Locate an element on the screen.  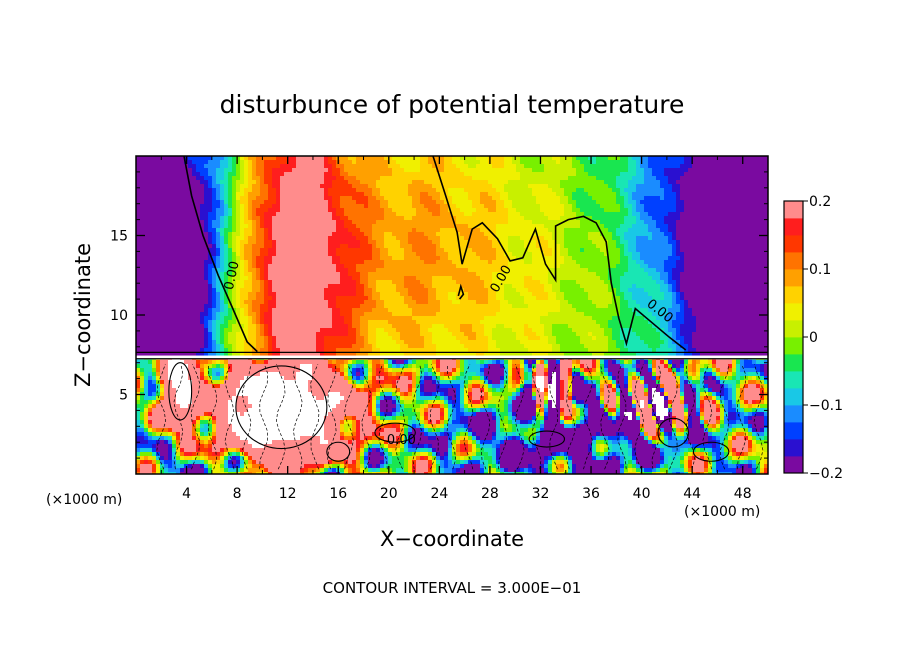
y-tick-label: 5 is located at coordinates (123, 396).